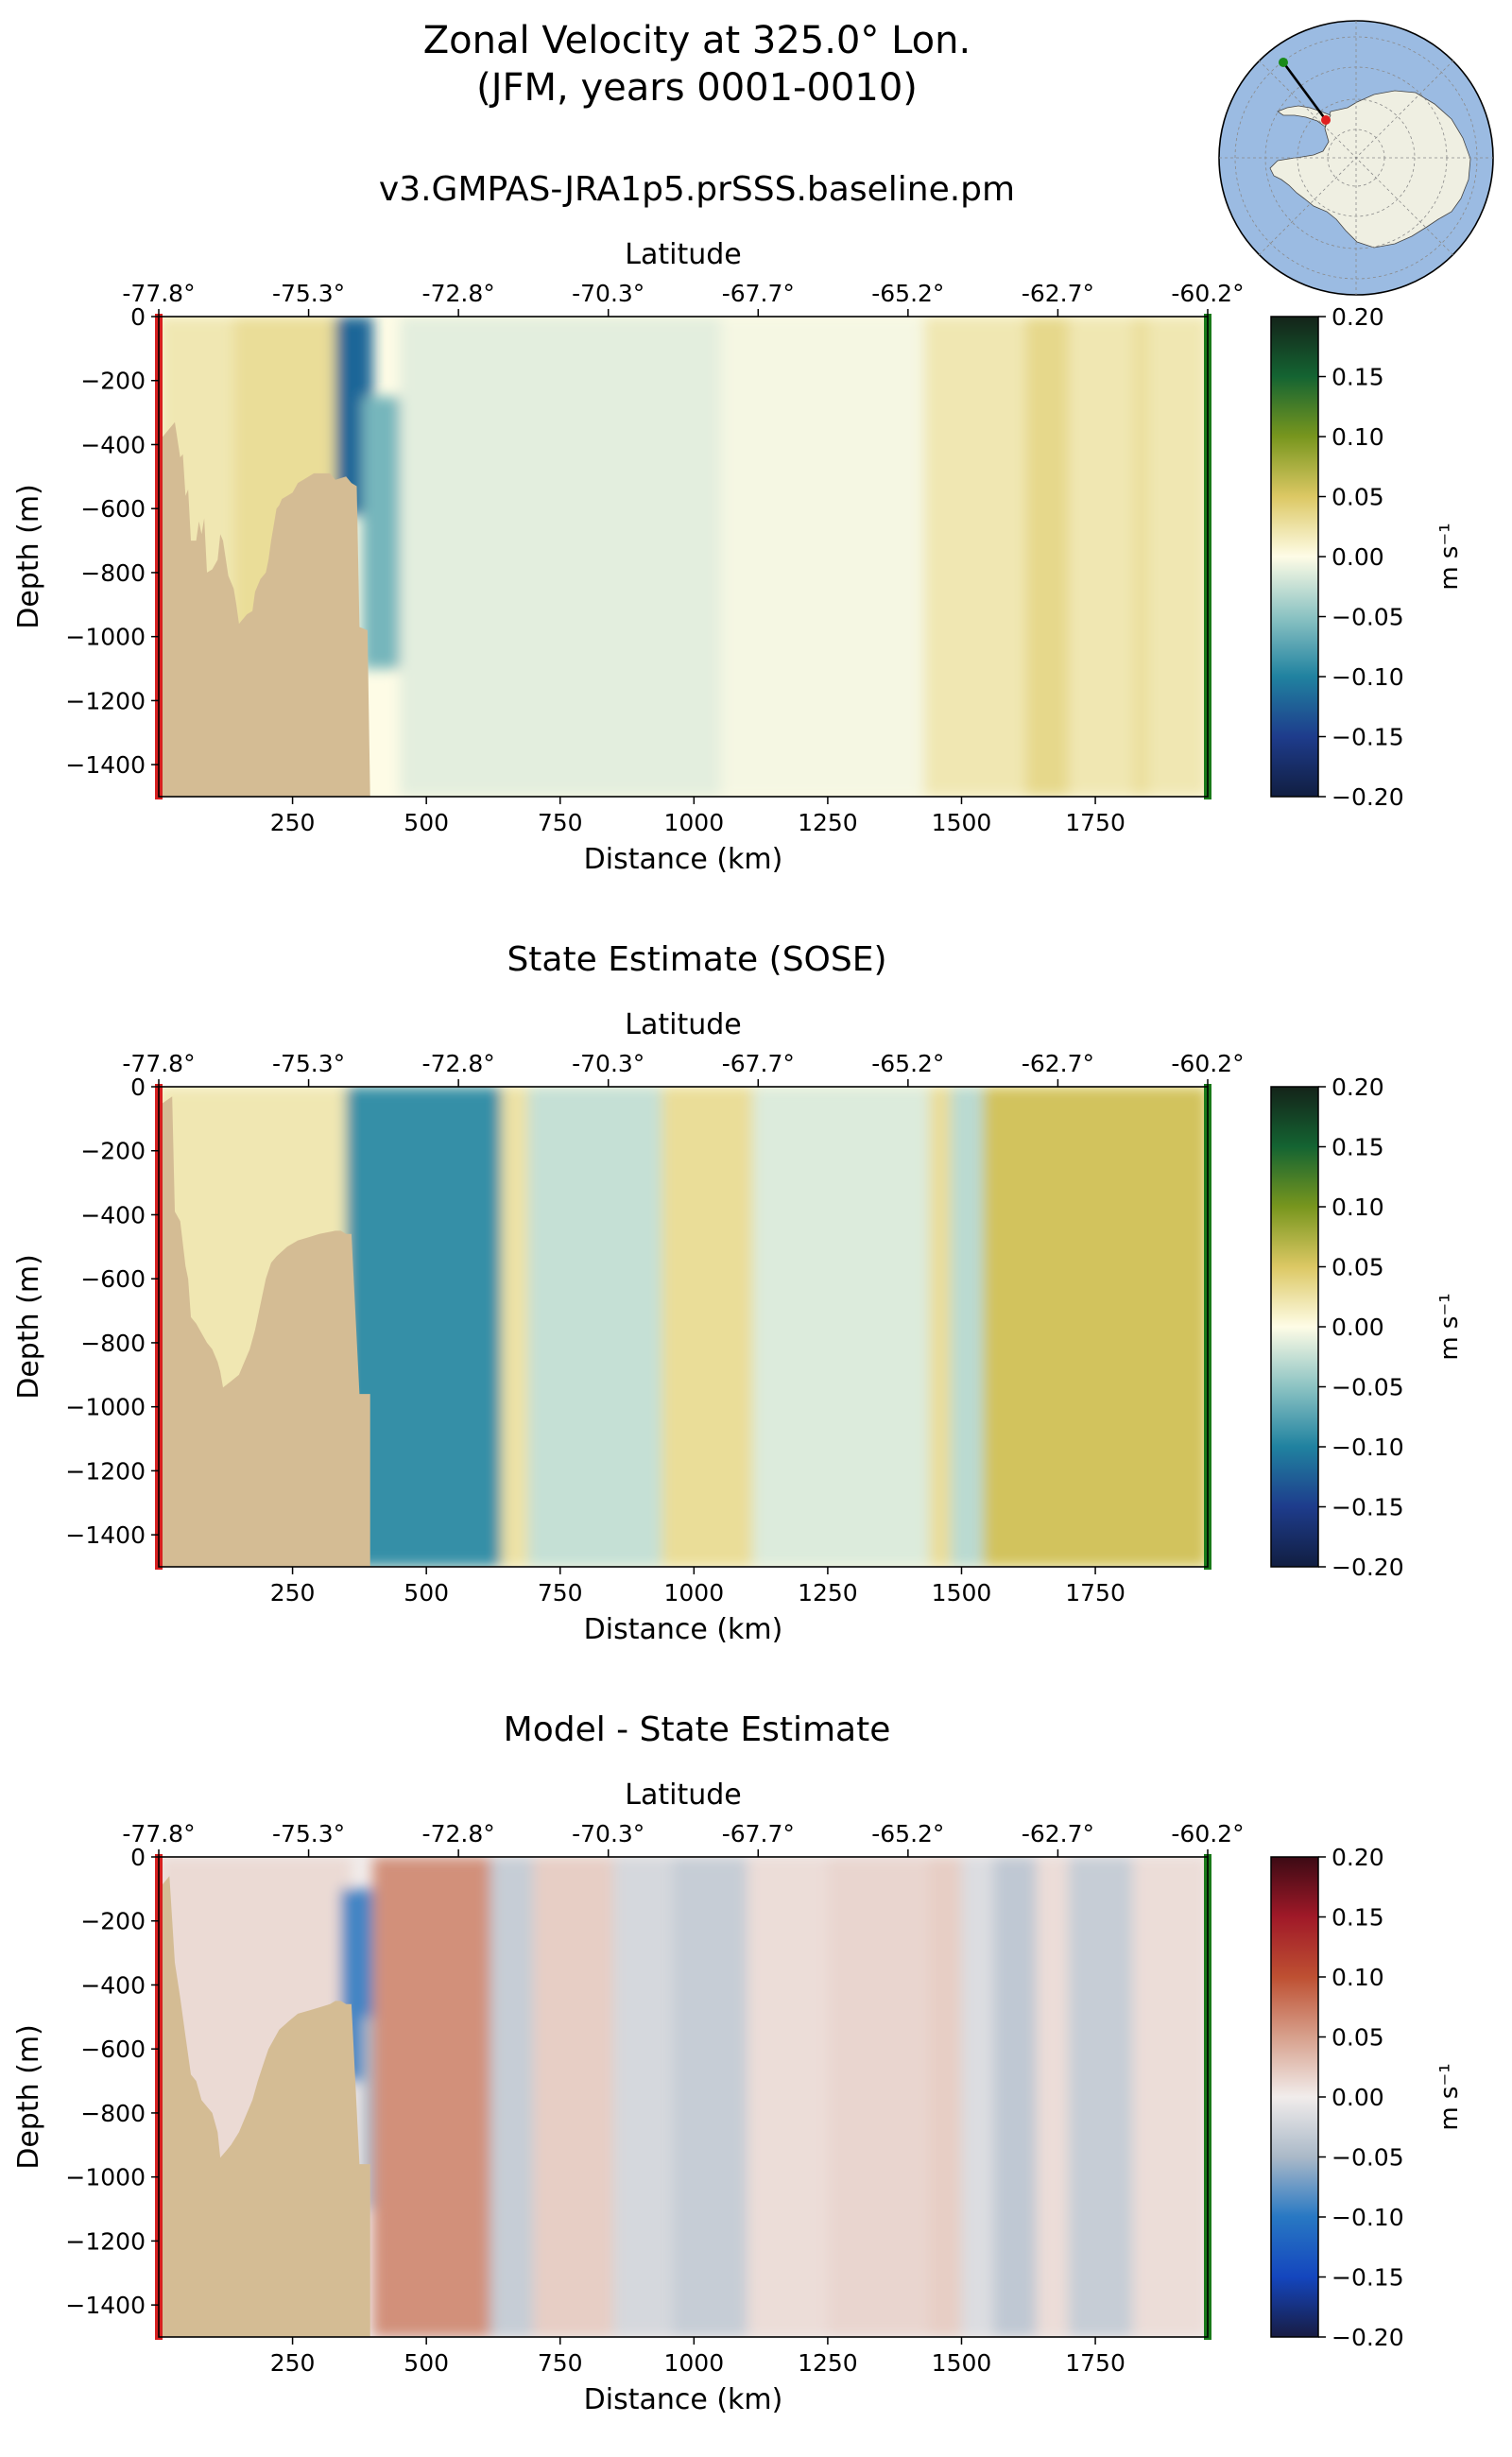  Describe the element at coordinates (1326, 120) in the screenshot. I see `map-transect-end` at that location.